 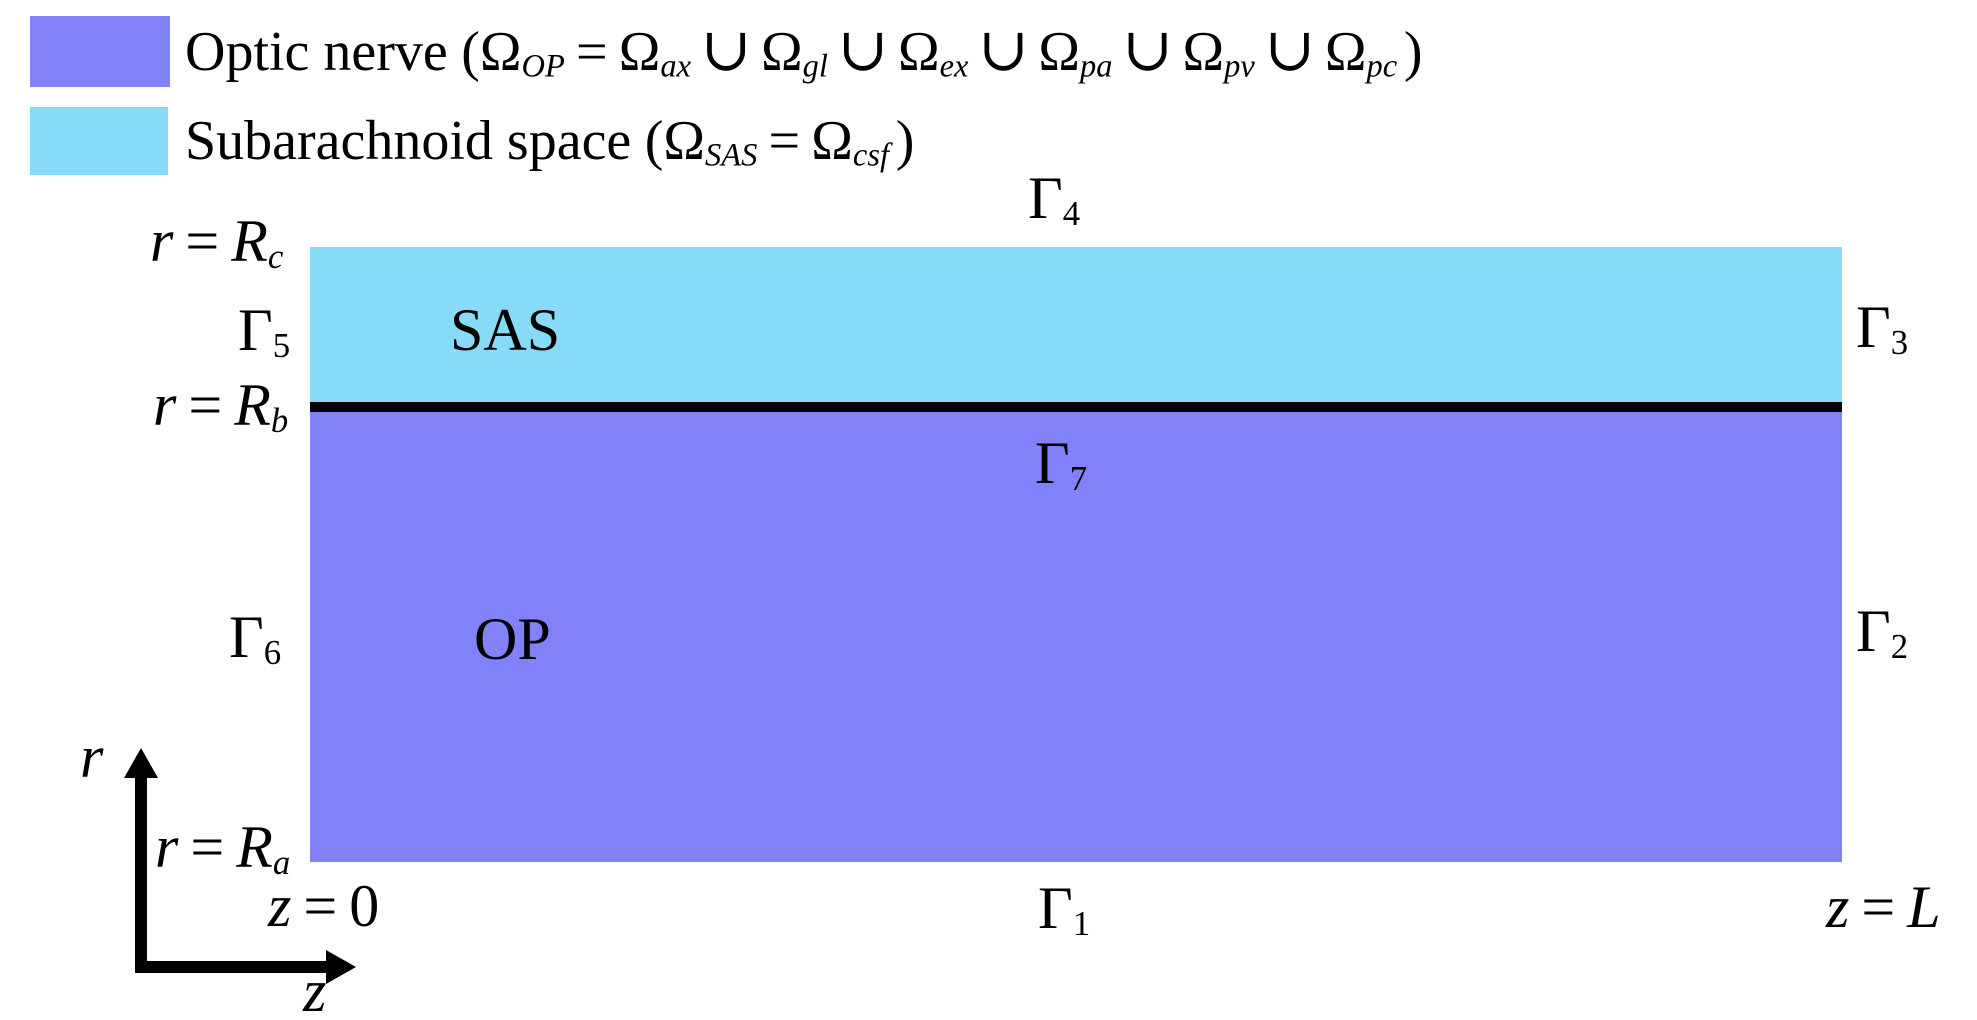 I want to click on legend-swatch-optic-nerve, so click(x=100, y=51).